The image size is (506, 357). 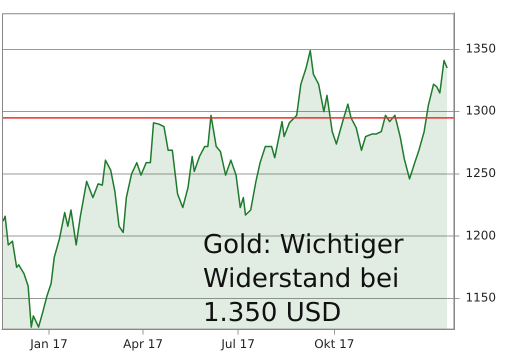 I want to click on x-tick-label: Okt 17, so click(x=334, y=343).